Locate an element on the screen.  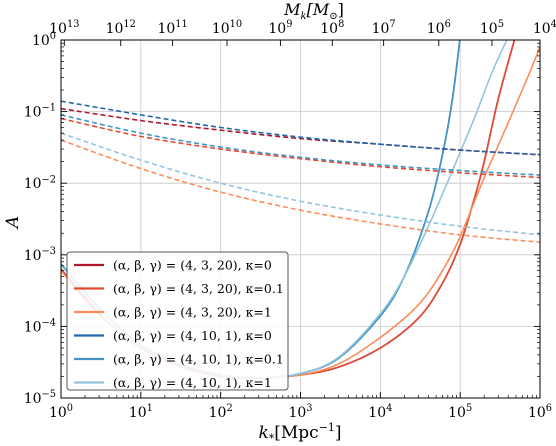
y-tick-label: 10⁰ is located at coordinates (44, 40).